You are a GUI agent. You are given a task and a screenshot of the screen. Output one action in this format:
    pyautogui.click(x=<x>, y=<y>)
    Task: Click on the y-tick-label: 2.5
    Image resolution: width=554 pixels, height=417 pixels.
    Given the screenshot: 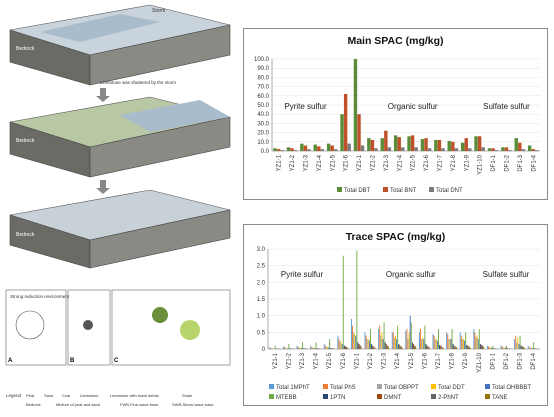 What is the action you would take?
    pyautogui.click(x=261, y=267)
    